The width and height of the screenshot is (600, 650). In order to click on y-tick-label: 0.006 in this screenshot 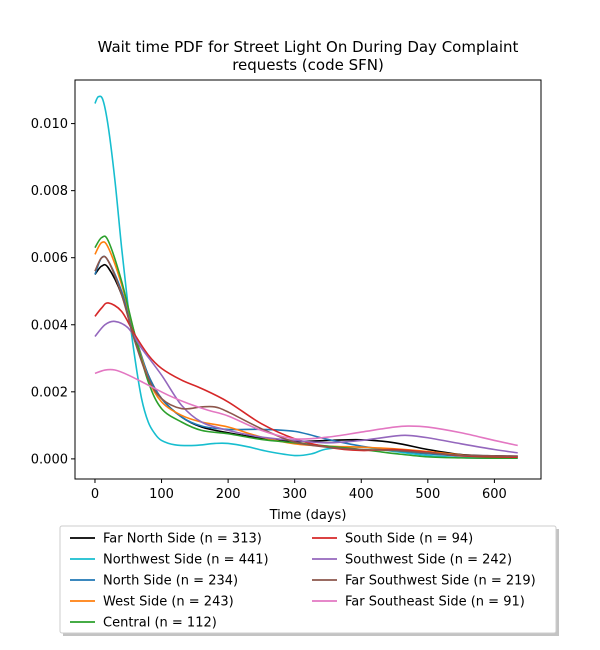, I will do `click(49, 258)`.